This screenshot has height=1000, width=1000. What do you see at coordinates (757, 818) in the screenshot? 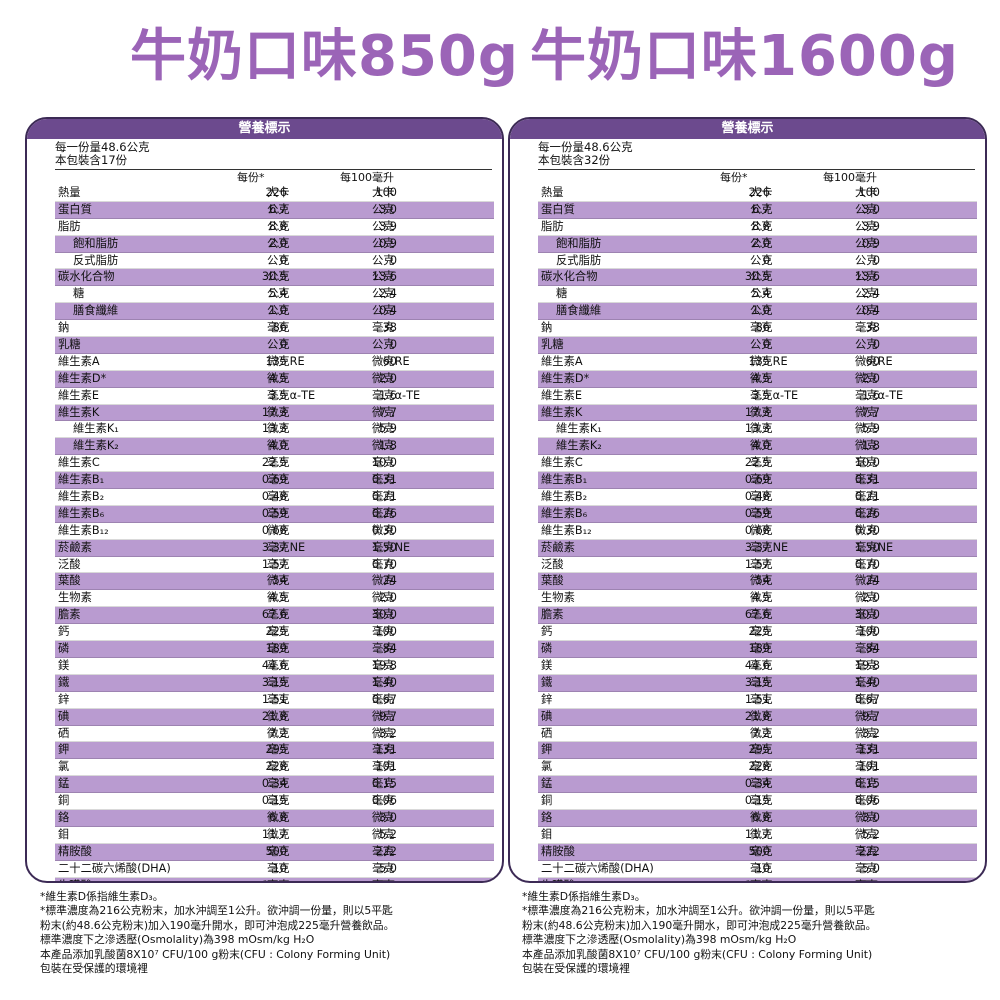
I see `nutrient-row: 鉻 6.8 微克 3.0 微克` at bounding box center [757, 818].